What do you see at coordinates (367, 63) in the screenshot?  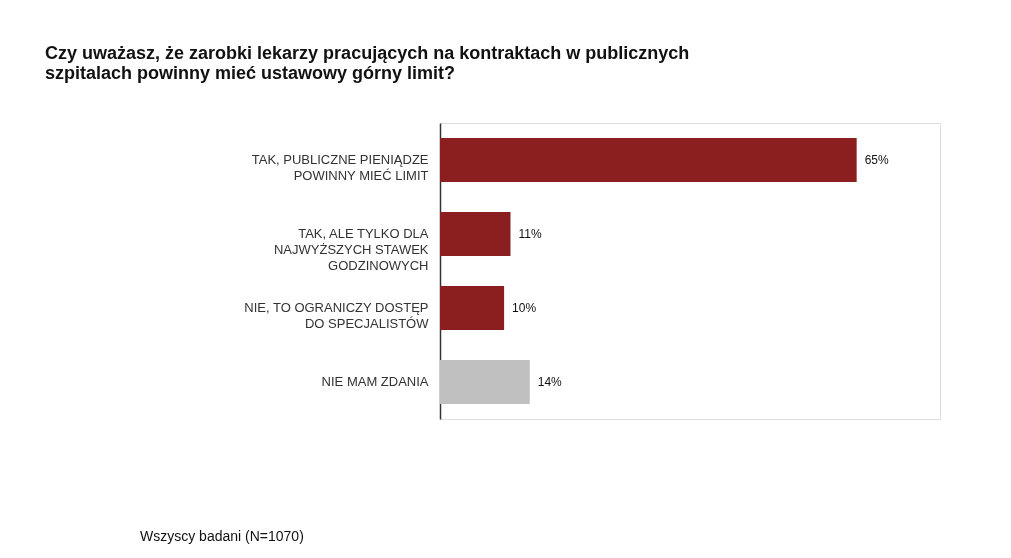 I see `chart-title: Czy uważasz, że zarobki lekarzy pracujących na kontraktach w publicznych szpitalach powinny mieć ustawowy górny limit?` at bounding box center [367, 63].